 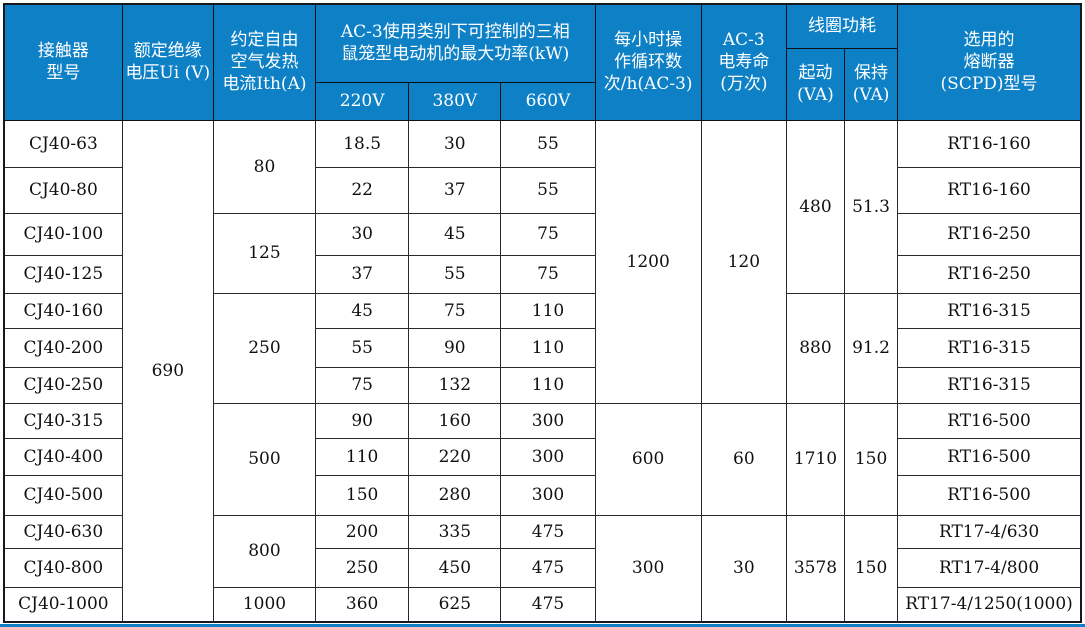 What do you see at coordinates (264, 551) in the screenshot?
I see `value-cell: 800` at bounding box center [264, 551].